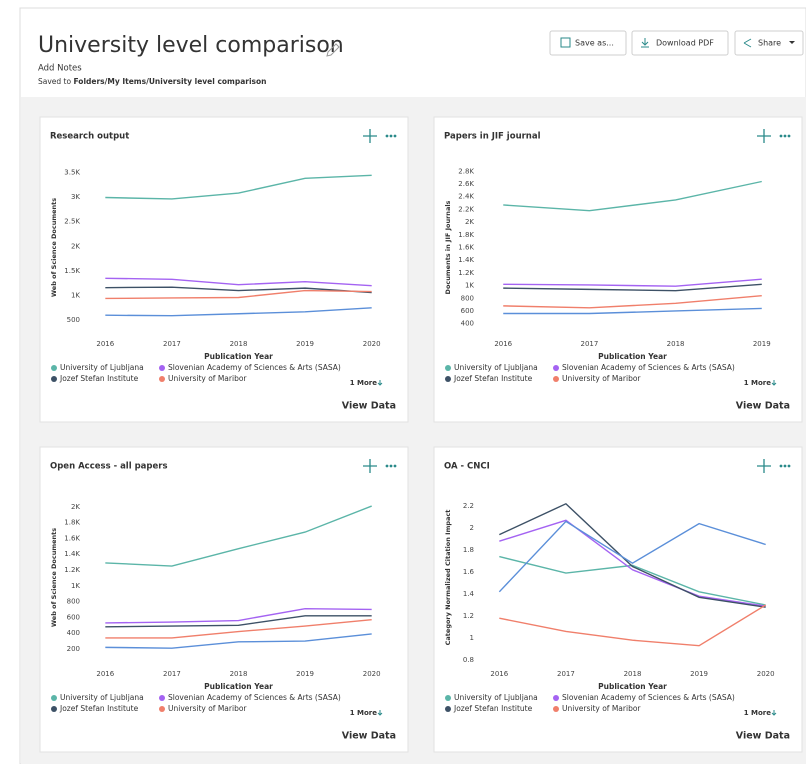 Image resolution: width=806 pixels, height=764 pixels. Describe the element at coordinates (72, 222) in the screenshot. I see `y-tick-label: 2.5K` at that location.